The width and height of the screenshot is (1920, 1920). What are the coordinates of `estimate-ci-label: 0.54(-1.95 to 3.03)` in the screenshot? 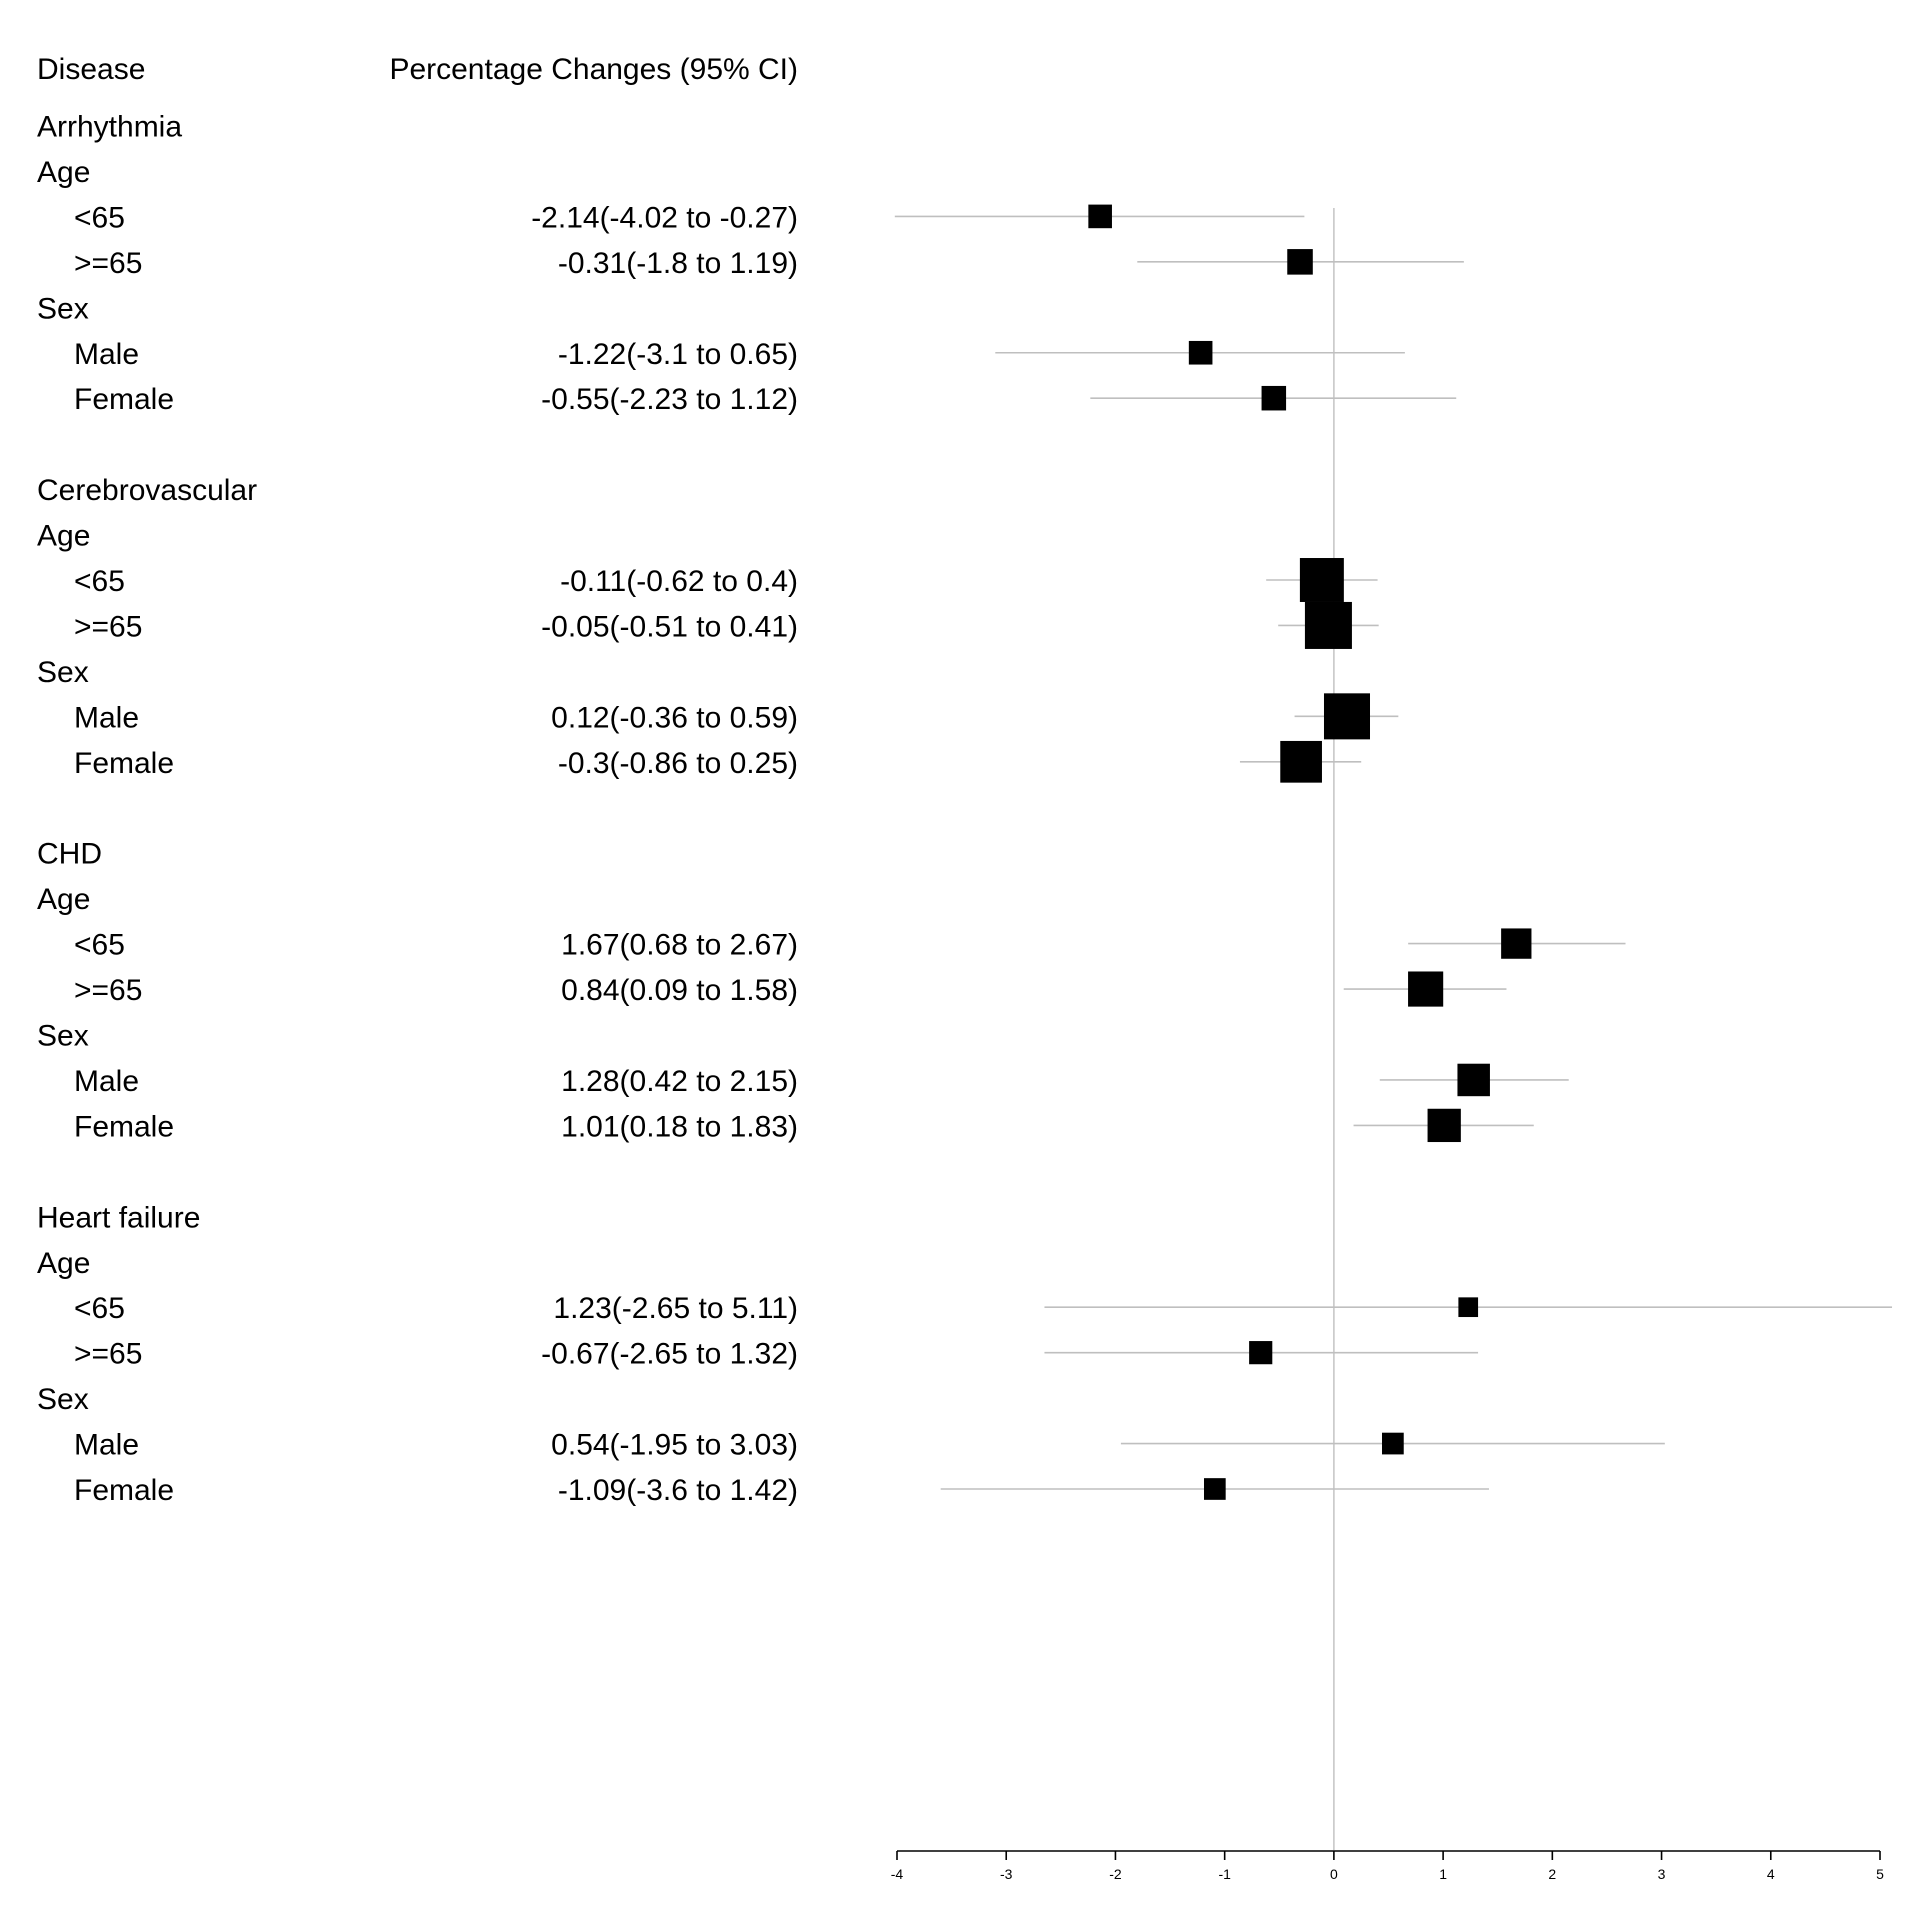 It's located at (674, 1445).